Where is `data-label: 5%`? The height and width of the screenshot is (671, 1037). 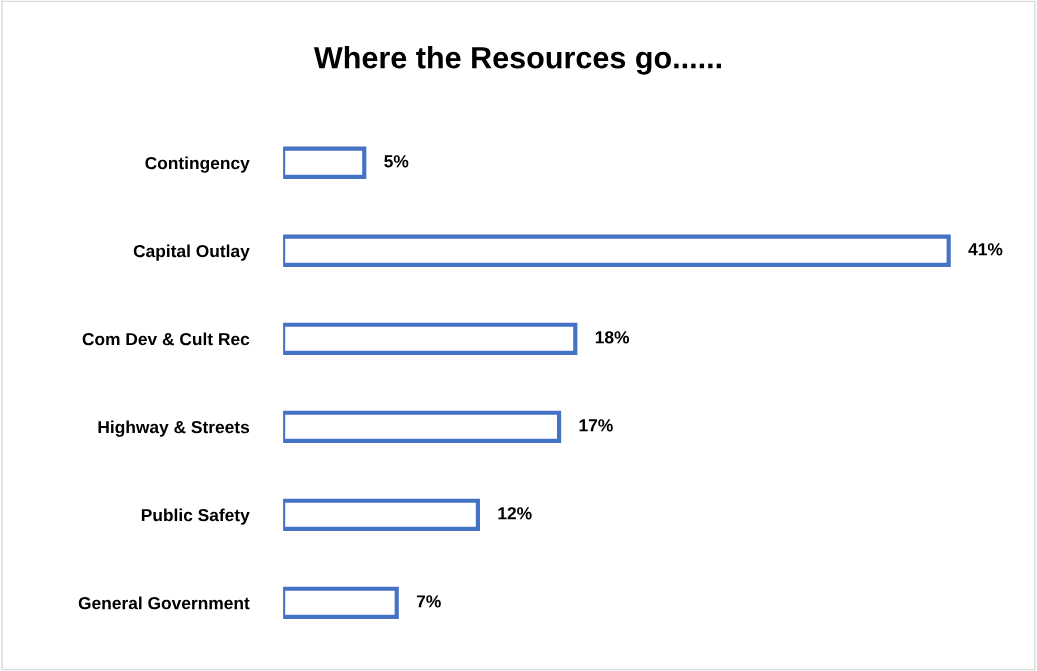
data-label: 5% is located at coordinates (396, 161).